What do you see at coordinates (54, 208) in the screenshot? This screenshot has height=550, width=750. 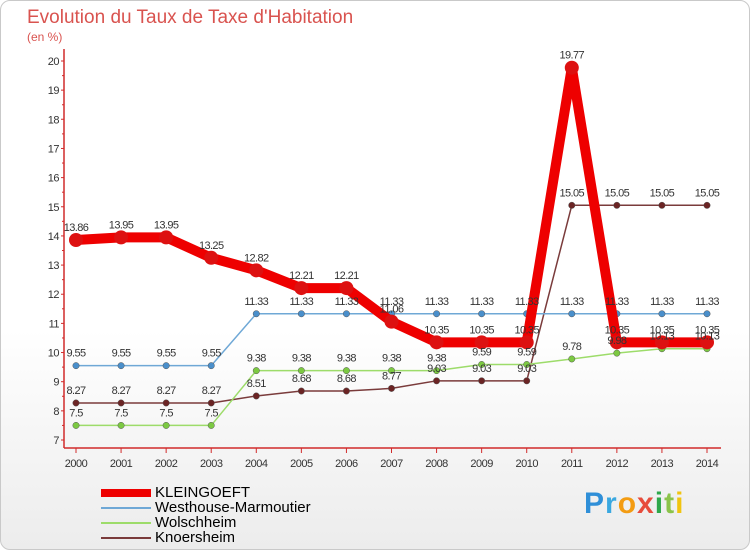 I see `y-tick-label: 15` at bounding box center [54, 208].